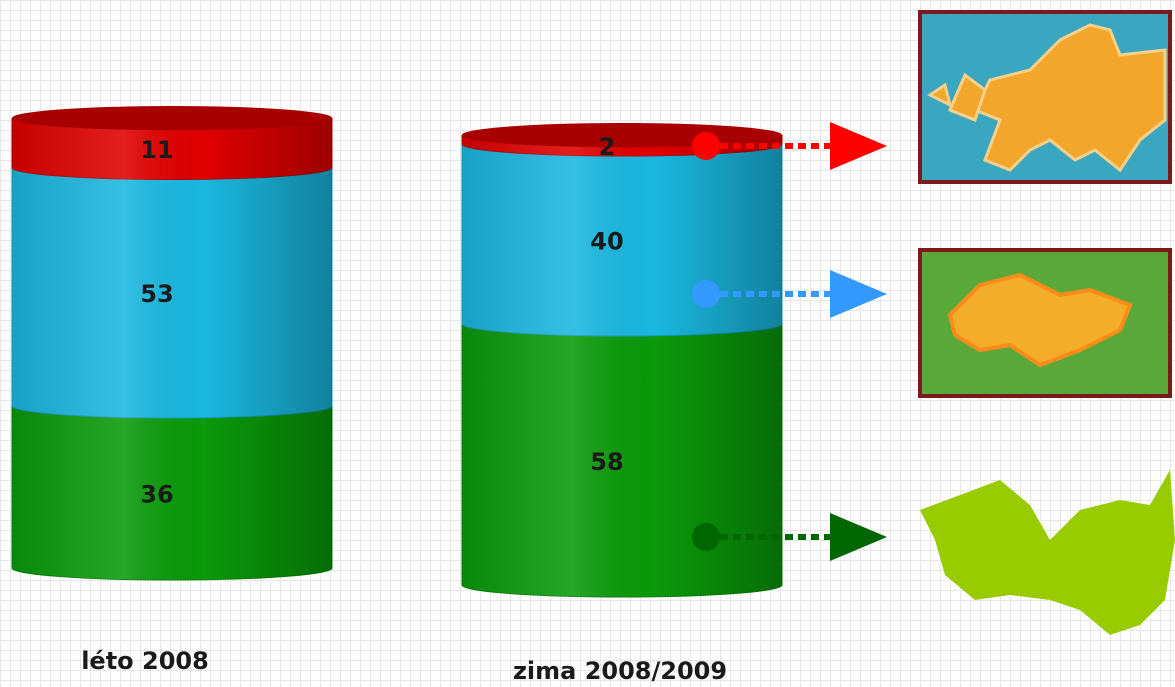  What do you see at coordinates (156, 150) in the screenshot?
I see `value-label: 11` at bounding box center [156, 150].